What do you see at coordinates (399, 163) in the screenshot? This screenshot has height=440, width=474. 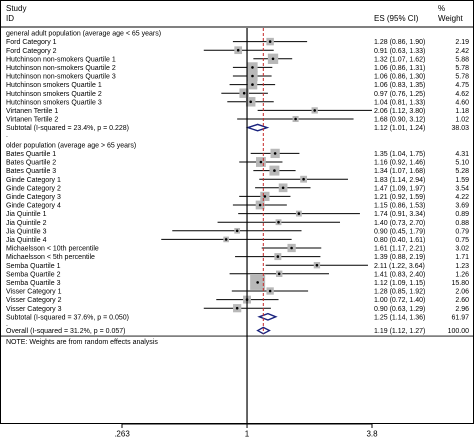 I see `ci-label: 1.16 (0.92, 1.46)` at bounding box center [399, 163].